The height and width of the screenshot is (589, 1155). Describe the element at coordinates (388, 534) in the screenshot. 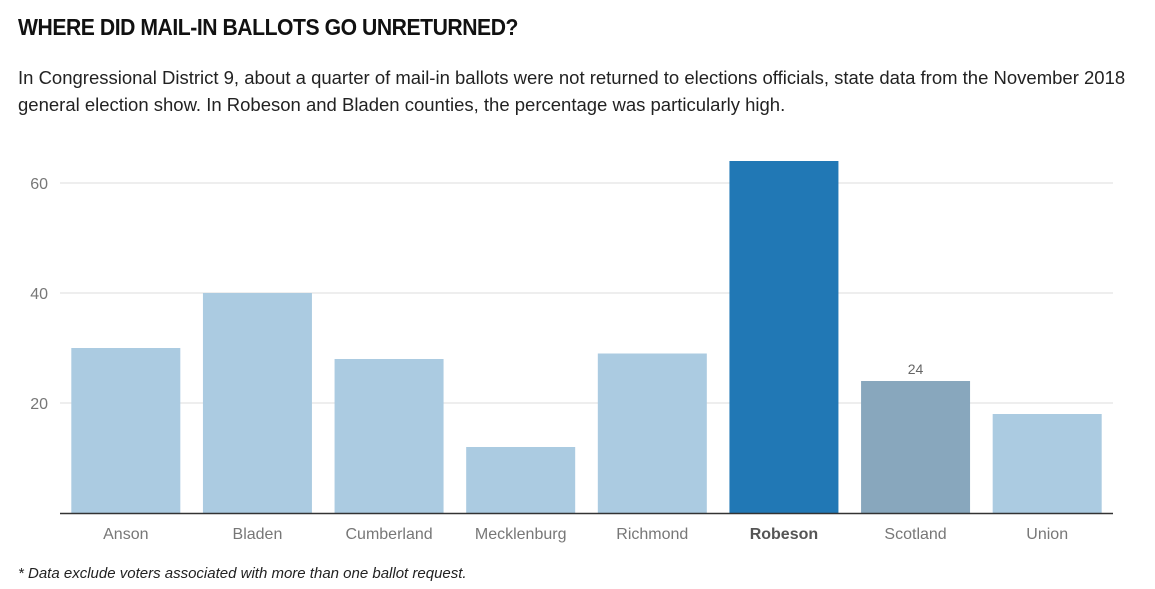

I see `x-tick-label-cumberland: Cumberland` at that location.